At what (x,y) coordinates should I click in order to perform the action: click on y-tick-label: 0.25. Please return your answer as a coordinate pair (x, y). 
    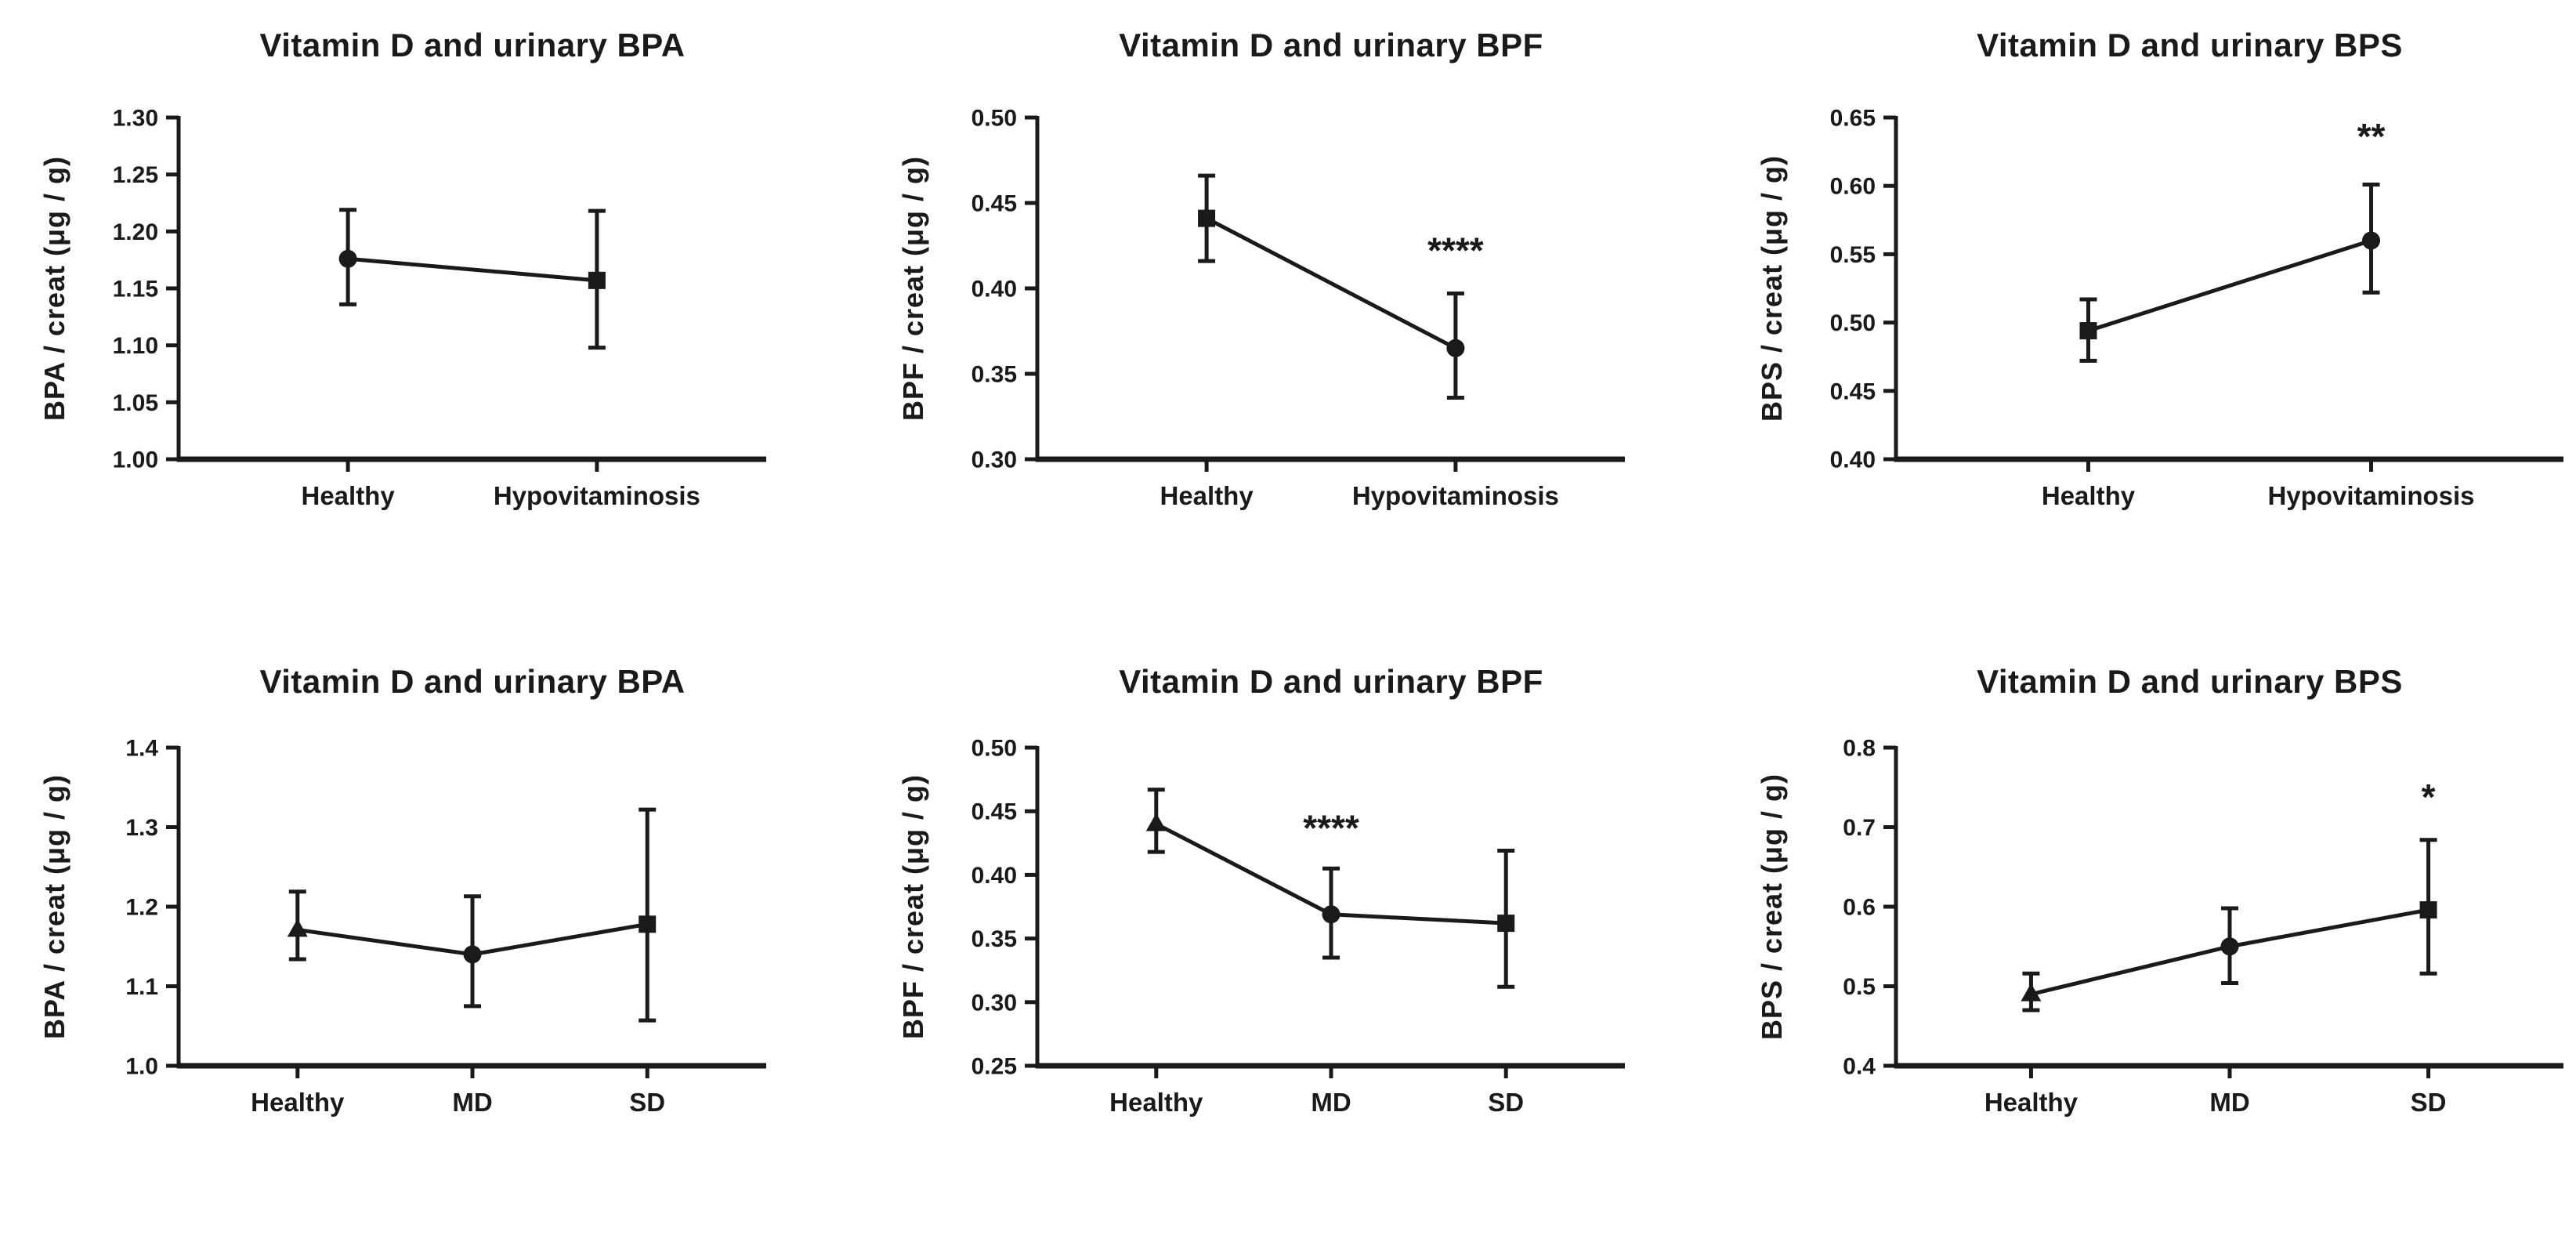
    Looking at the image, I should click on (994, 1067).